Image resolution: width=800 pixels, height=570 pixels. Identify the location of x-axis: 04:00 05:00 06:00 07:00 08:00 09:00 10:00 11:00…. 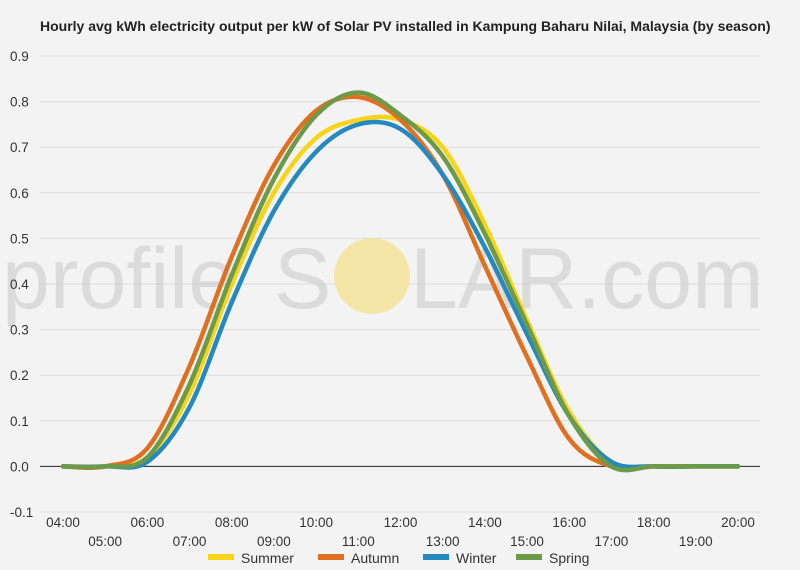
(400, 532).